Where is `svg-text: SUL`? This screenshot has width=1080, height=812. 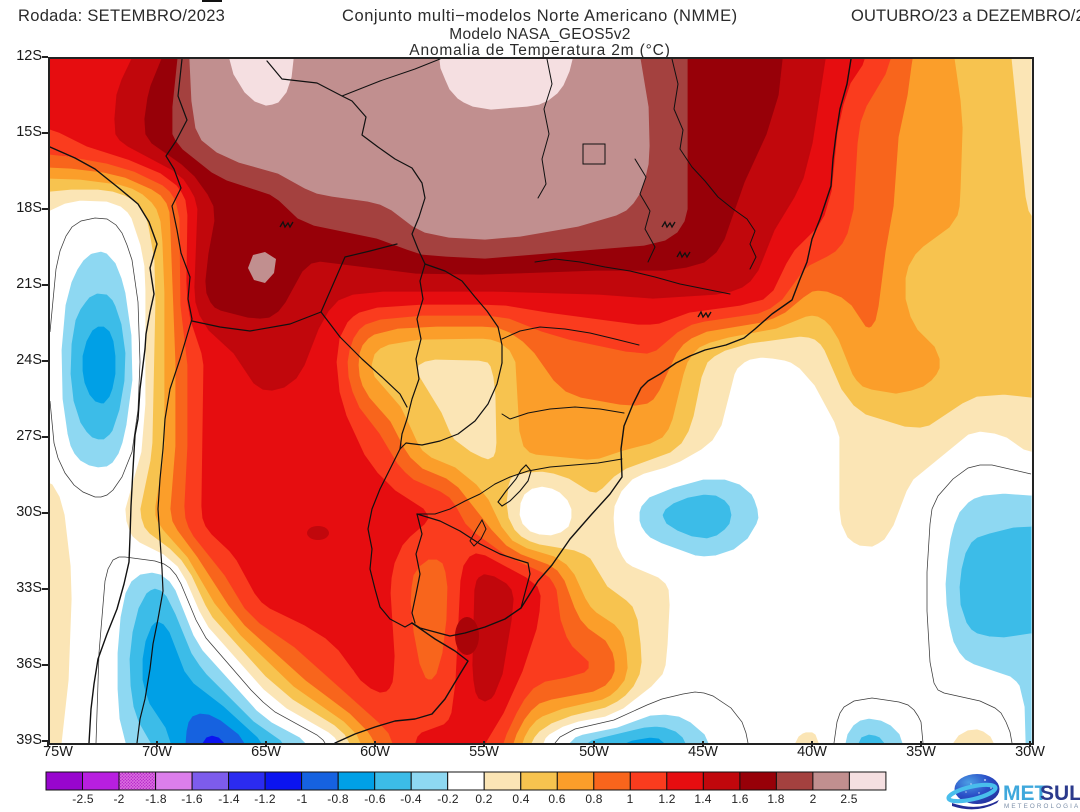 svg-text: SUL is located at coordinates (1060, 793).